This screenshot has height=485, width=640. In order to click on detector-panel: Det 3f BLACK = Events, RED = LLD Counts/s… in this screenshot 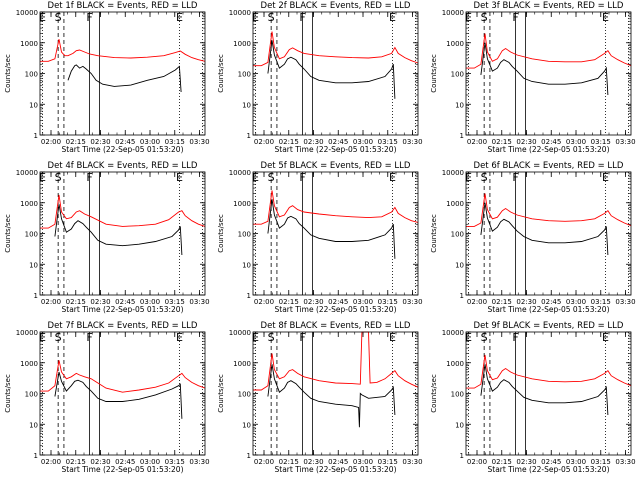, I will do `click(533, 77)`.